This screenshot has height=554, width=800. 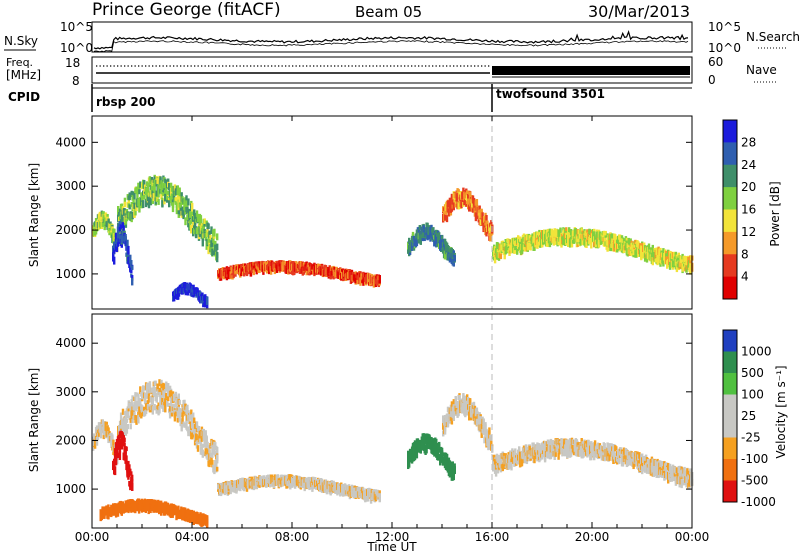 I want to click on freq-frame, so click(x=392, y=70).